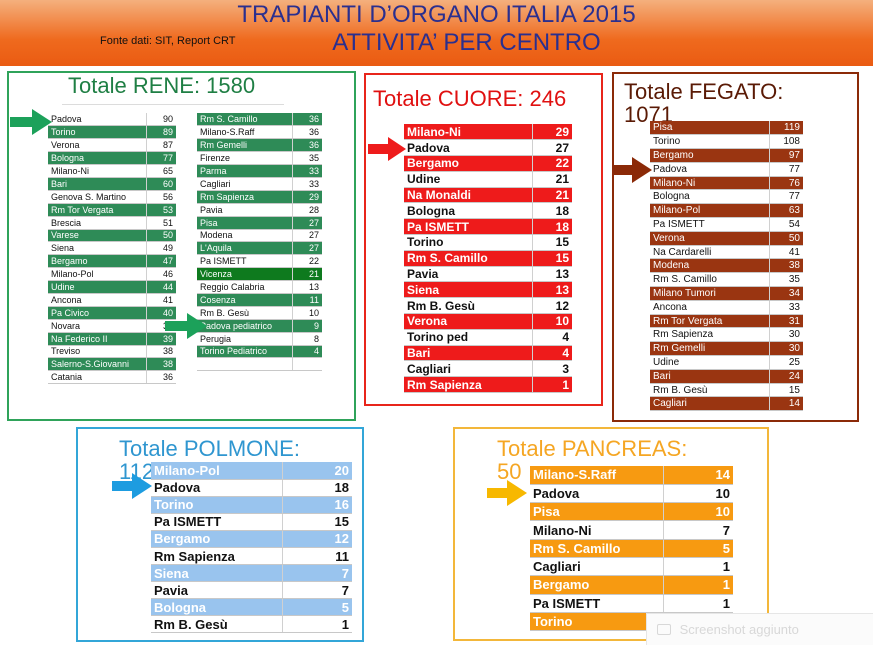 This screenshot has width=873, height=645. What do you see at coordinates (726, 169) in the screenshot?
I see `table-row: Padova 77` at bounding box center [726, 169].